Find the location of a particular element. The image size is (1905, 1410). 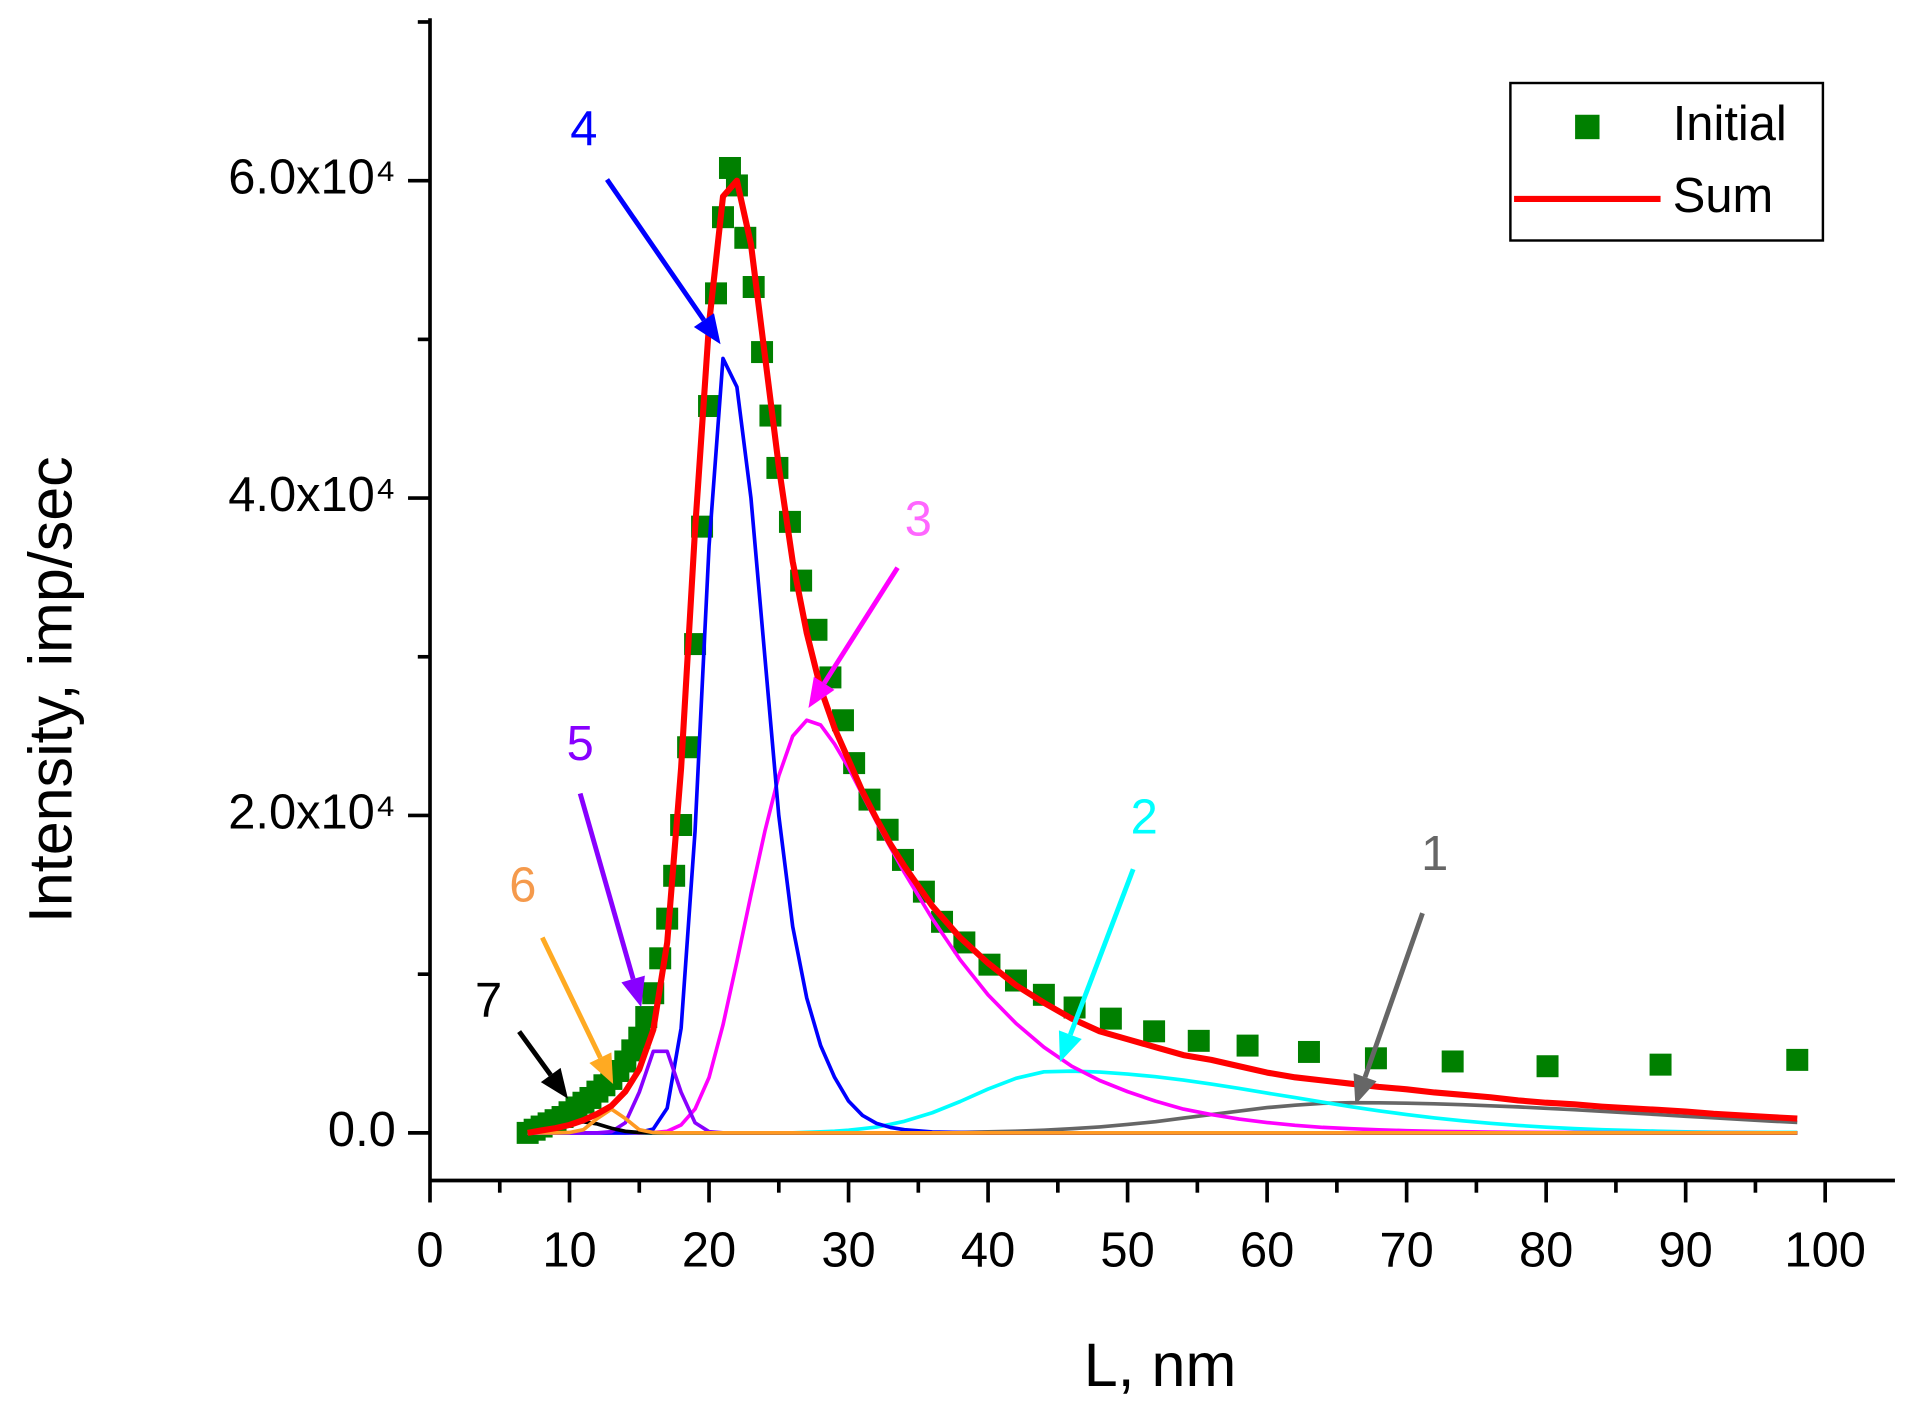

x-tick-label: 30 is located at coordinates (848, 1251).